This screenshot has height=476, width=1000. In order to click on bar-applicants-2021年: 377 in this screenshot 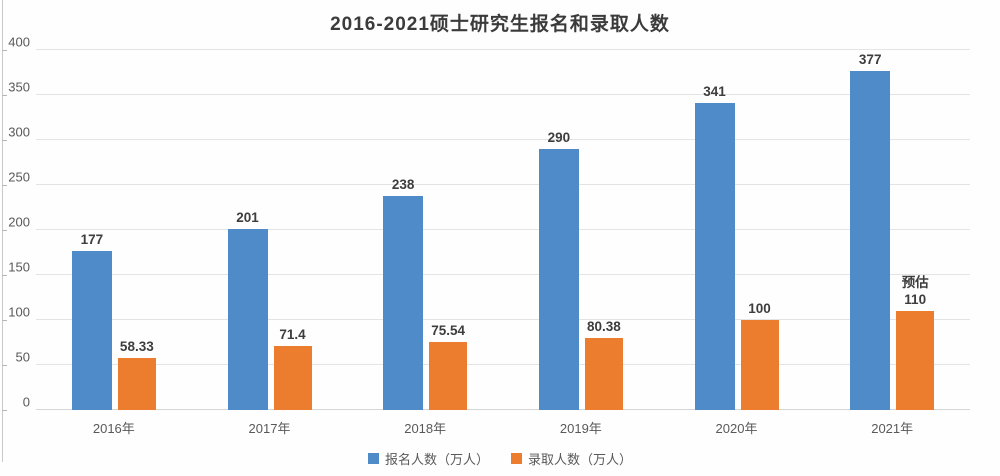, I will do `click(870, 231)`.